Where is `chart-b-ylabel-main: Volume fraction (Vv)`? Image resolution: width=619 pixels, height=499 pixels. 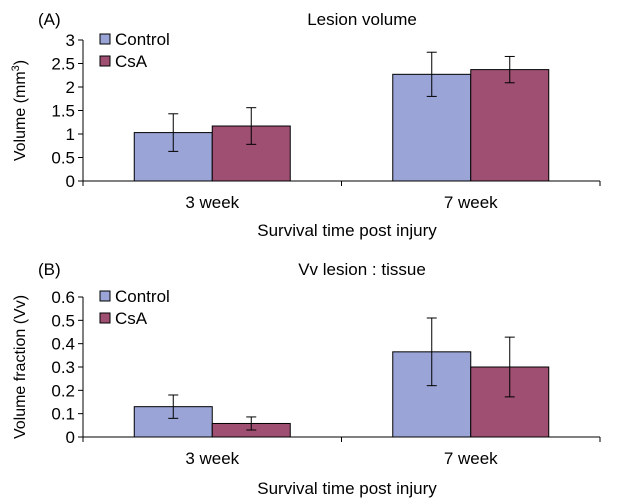
chart-b-ylabel-main: Volume fraction (Vv) is located at coordinates (20, 367).